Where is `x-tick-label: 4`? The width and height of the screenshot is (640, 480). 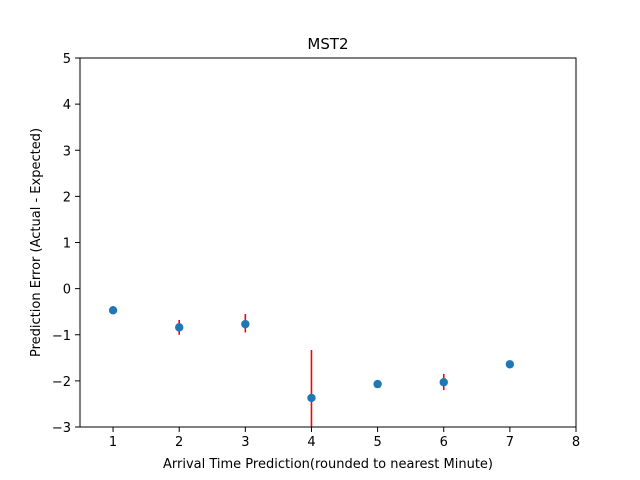
x-tick-label: 4 is located at coordinates (311, 442).